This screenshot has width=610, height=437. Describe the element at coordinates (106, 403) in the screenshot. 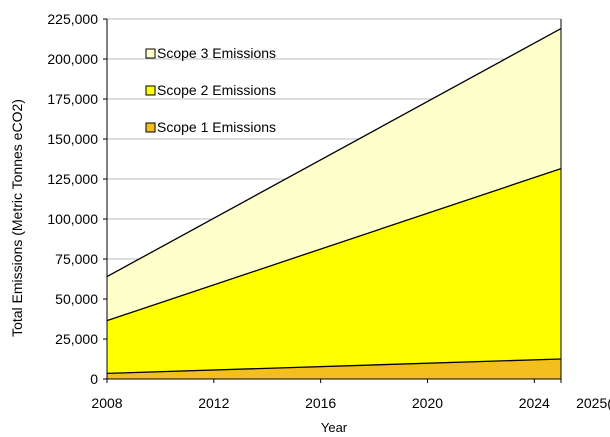

I see `x-tick-label: 2008` at that location.